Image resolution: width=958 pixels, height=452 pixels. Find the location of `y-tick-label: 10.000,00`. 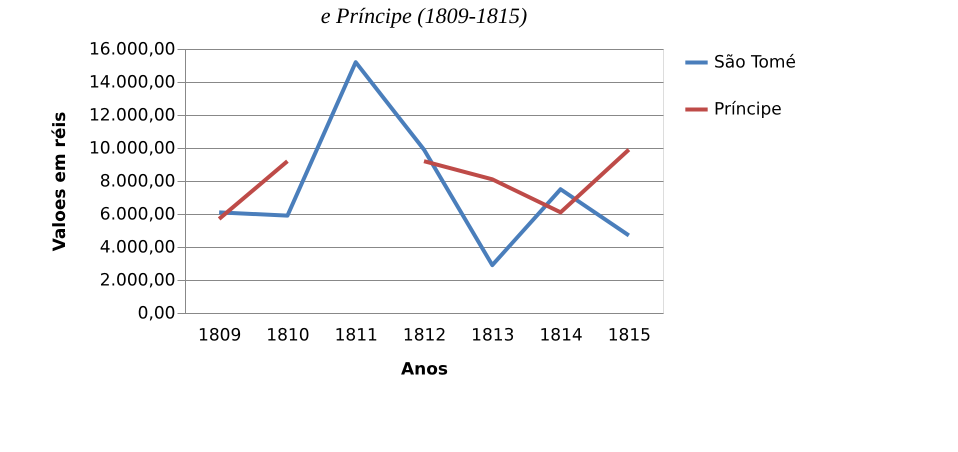

y-tick-label: 10.000,00 is located at coordinates (132, 148).